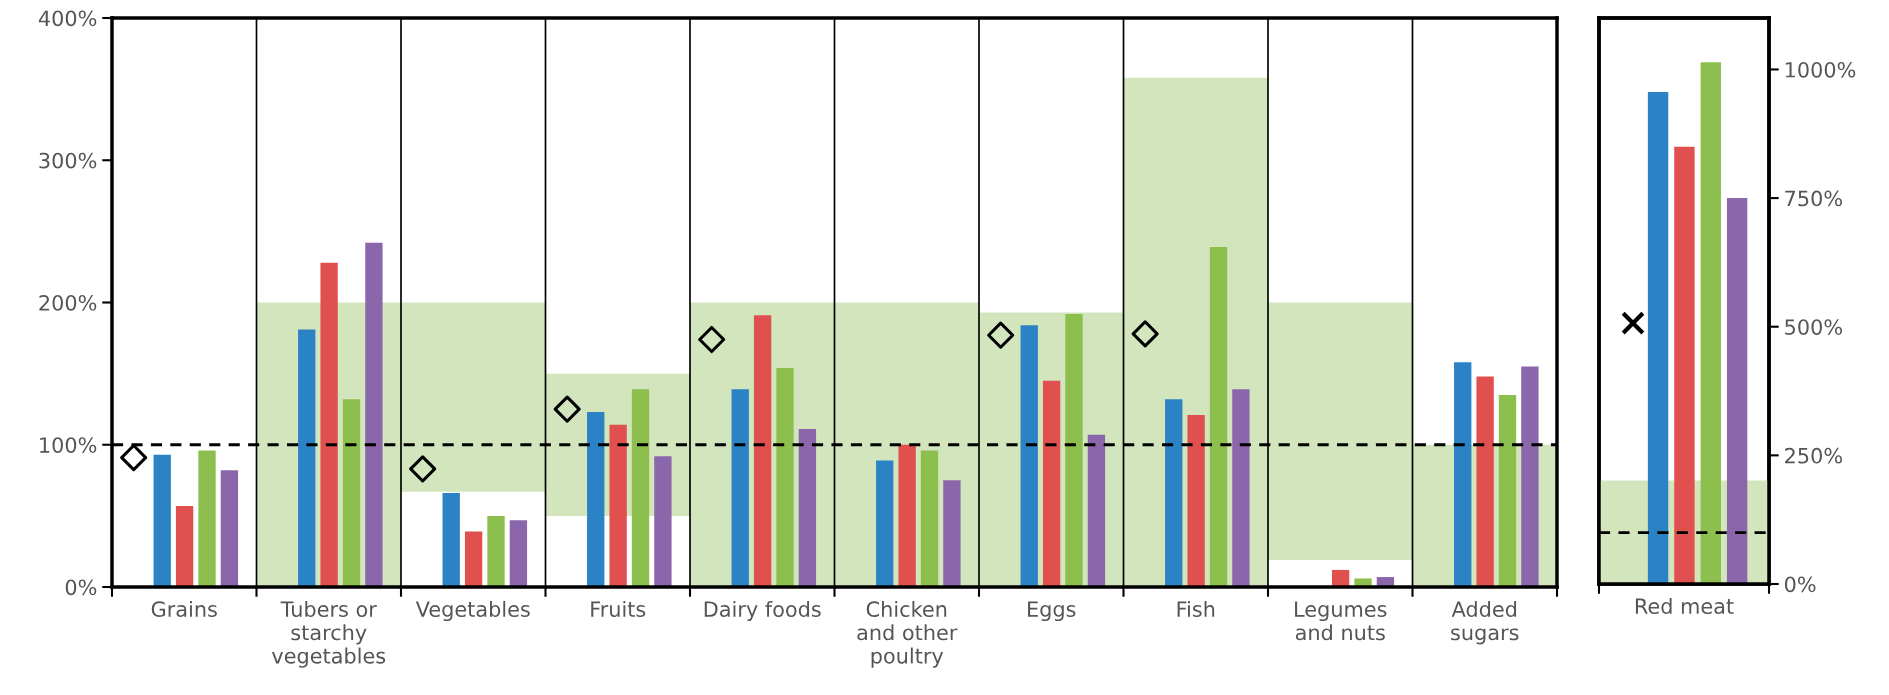 This screenshot has height=695, width=1889. What do you see at coordinates (1813, 198) in the screenshot?
I see `y2-tick-label: 750%` at bounding box center [1813, 198].